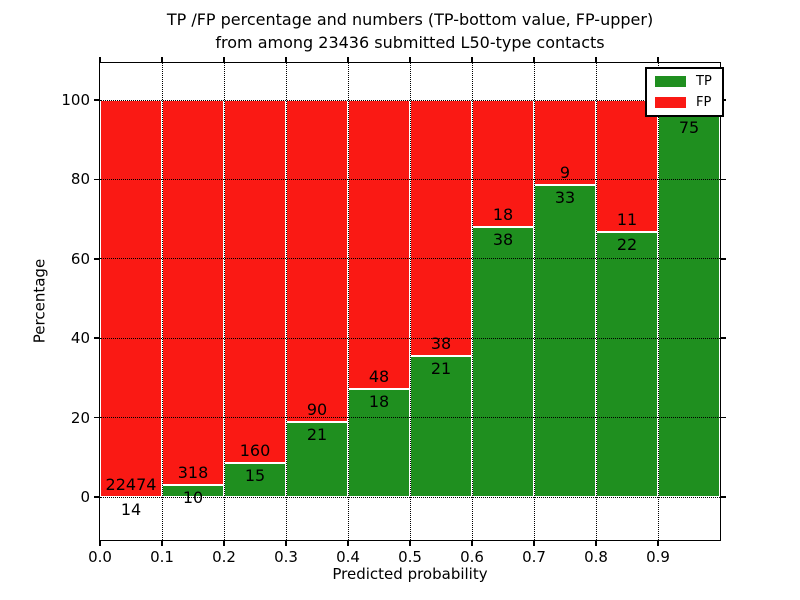  What do you see at coordinates (348, 557) in the screenshot?
I see `x-tick-label: 0.4` at bounding box center [348, 557].